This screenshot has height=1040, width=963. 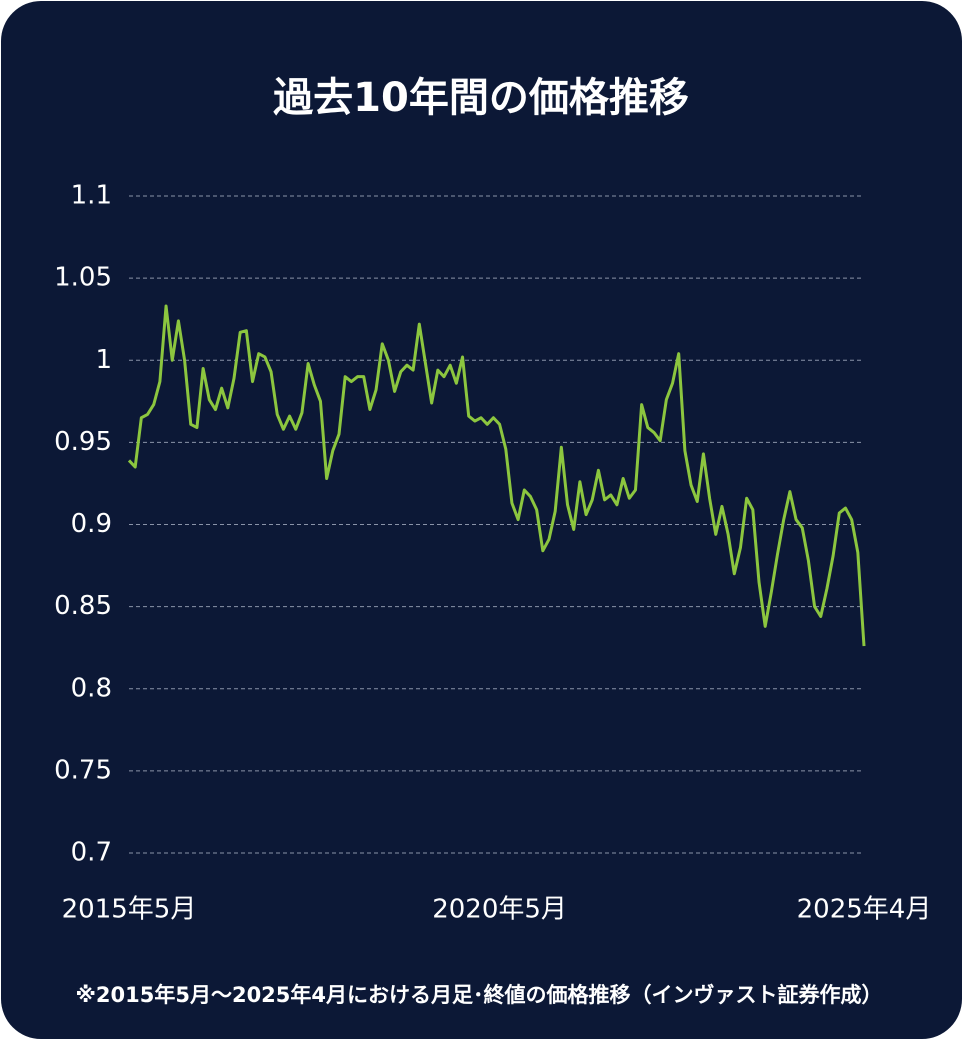 What do you see at coordinates (91, 524) in the screenshot?
I see `y-tick-label: 0.9` at bounding box center [91, 524].